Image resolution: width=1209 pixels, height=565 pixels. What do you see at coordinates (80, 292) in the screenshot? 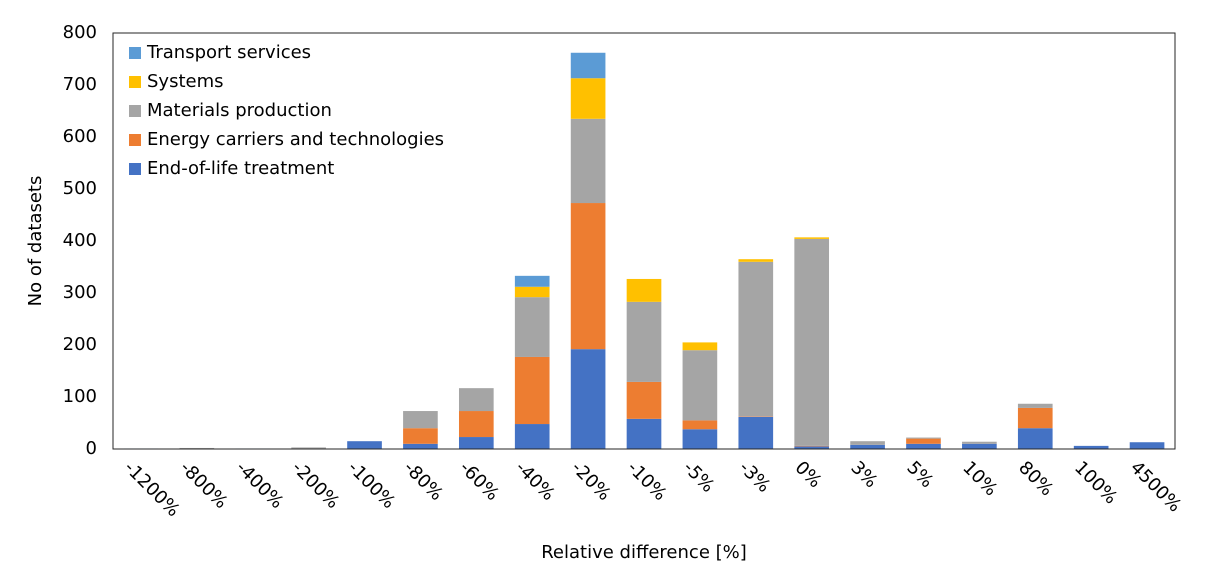
I see `y-tick-label: 300` at bounding box center [80, 292].